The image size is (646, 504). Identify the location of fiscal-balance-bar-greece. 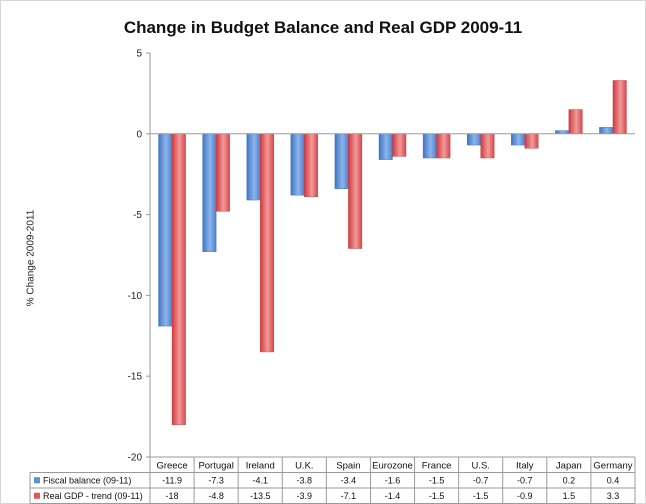
(165, 230).